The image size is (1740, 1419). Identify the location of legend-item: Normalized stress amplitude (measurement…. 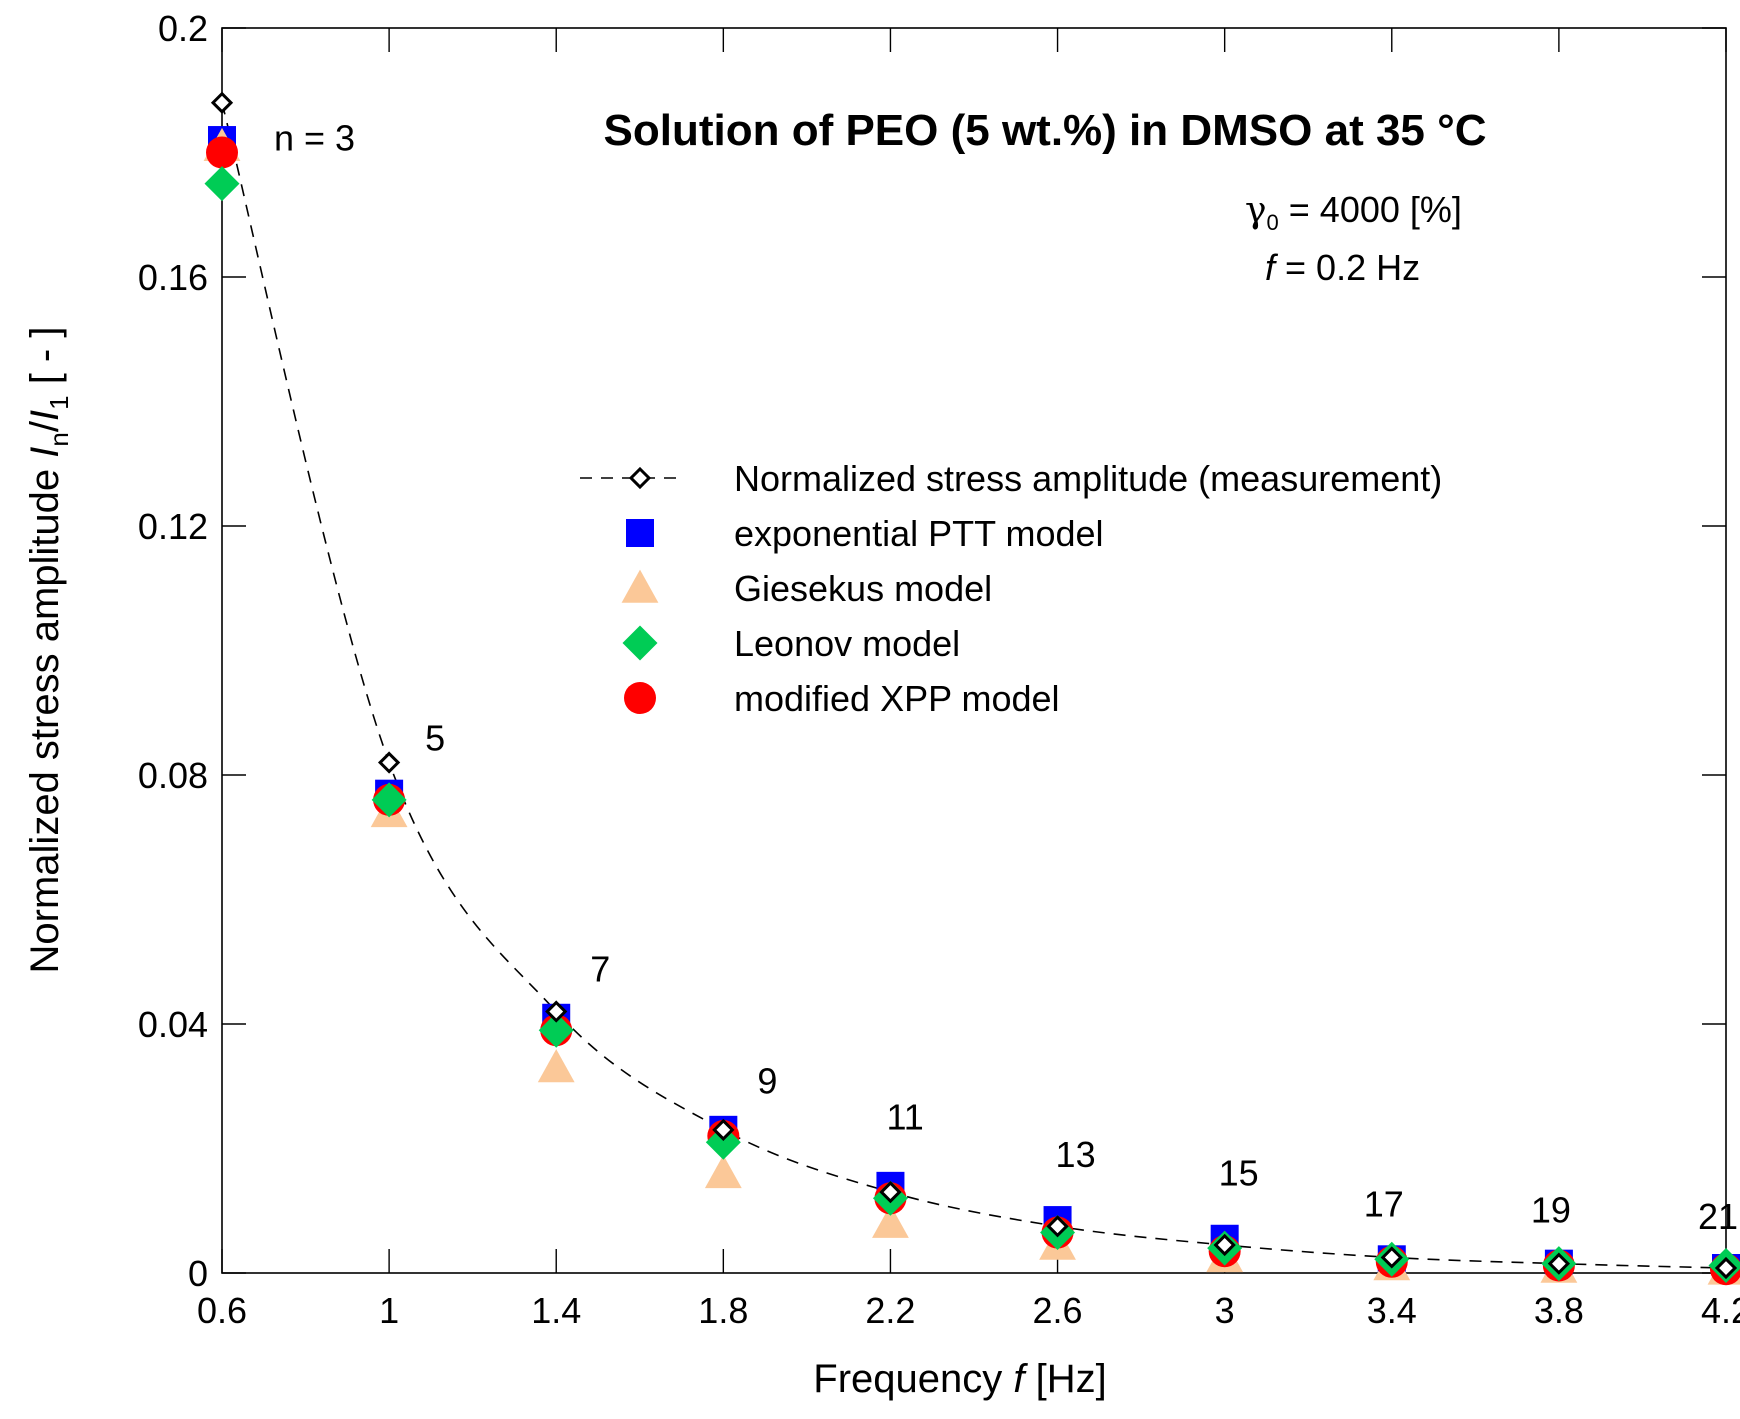
(1011, 478).